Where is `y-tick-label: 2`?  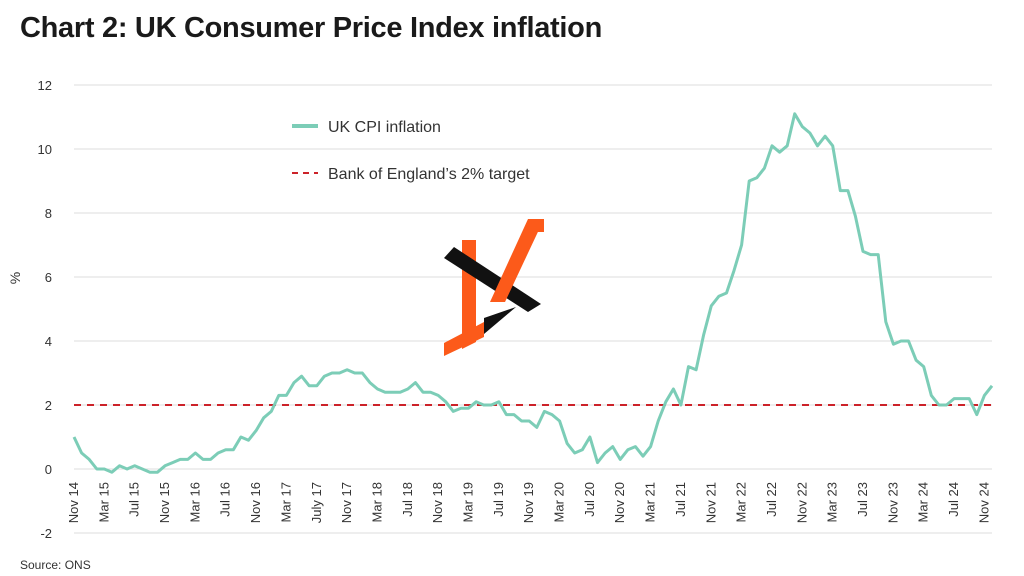 y-tick-label: 2 is located at coordinates (48, 405).